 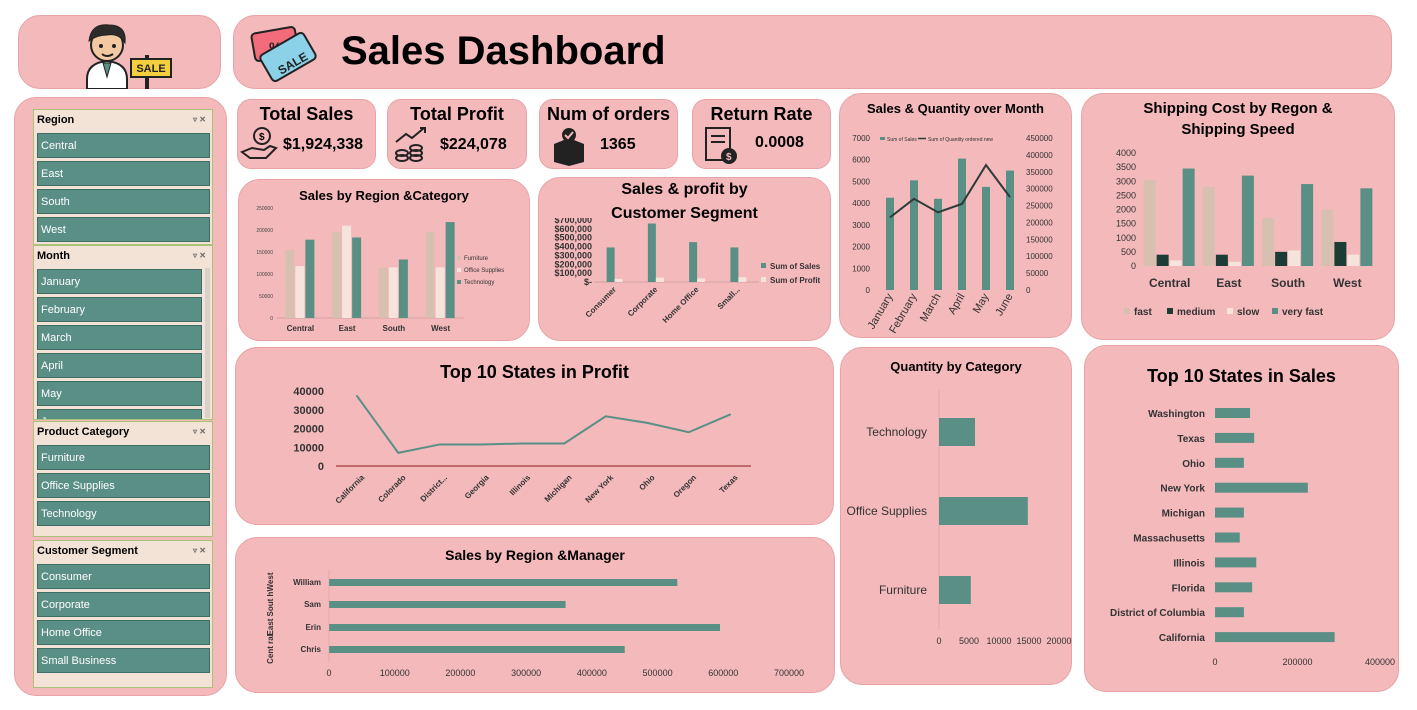 What do you see at coordinates (1028, 641) in the screenshot?
I see `x-tick-label: 15000` at bounding box center [1028, 641].